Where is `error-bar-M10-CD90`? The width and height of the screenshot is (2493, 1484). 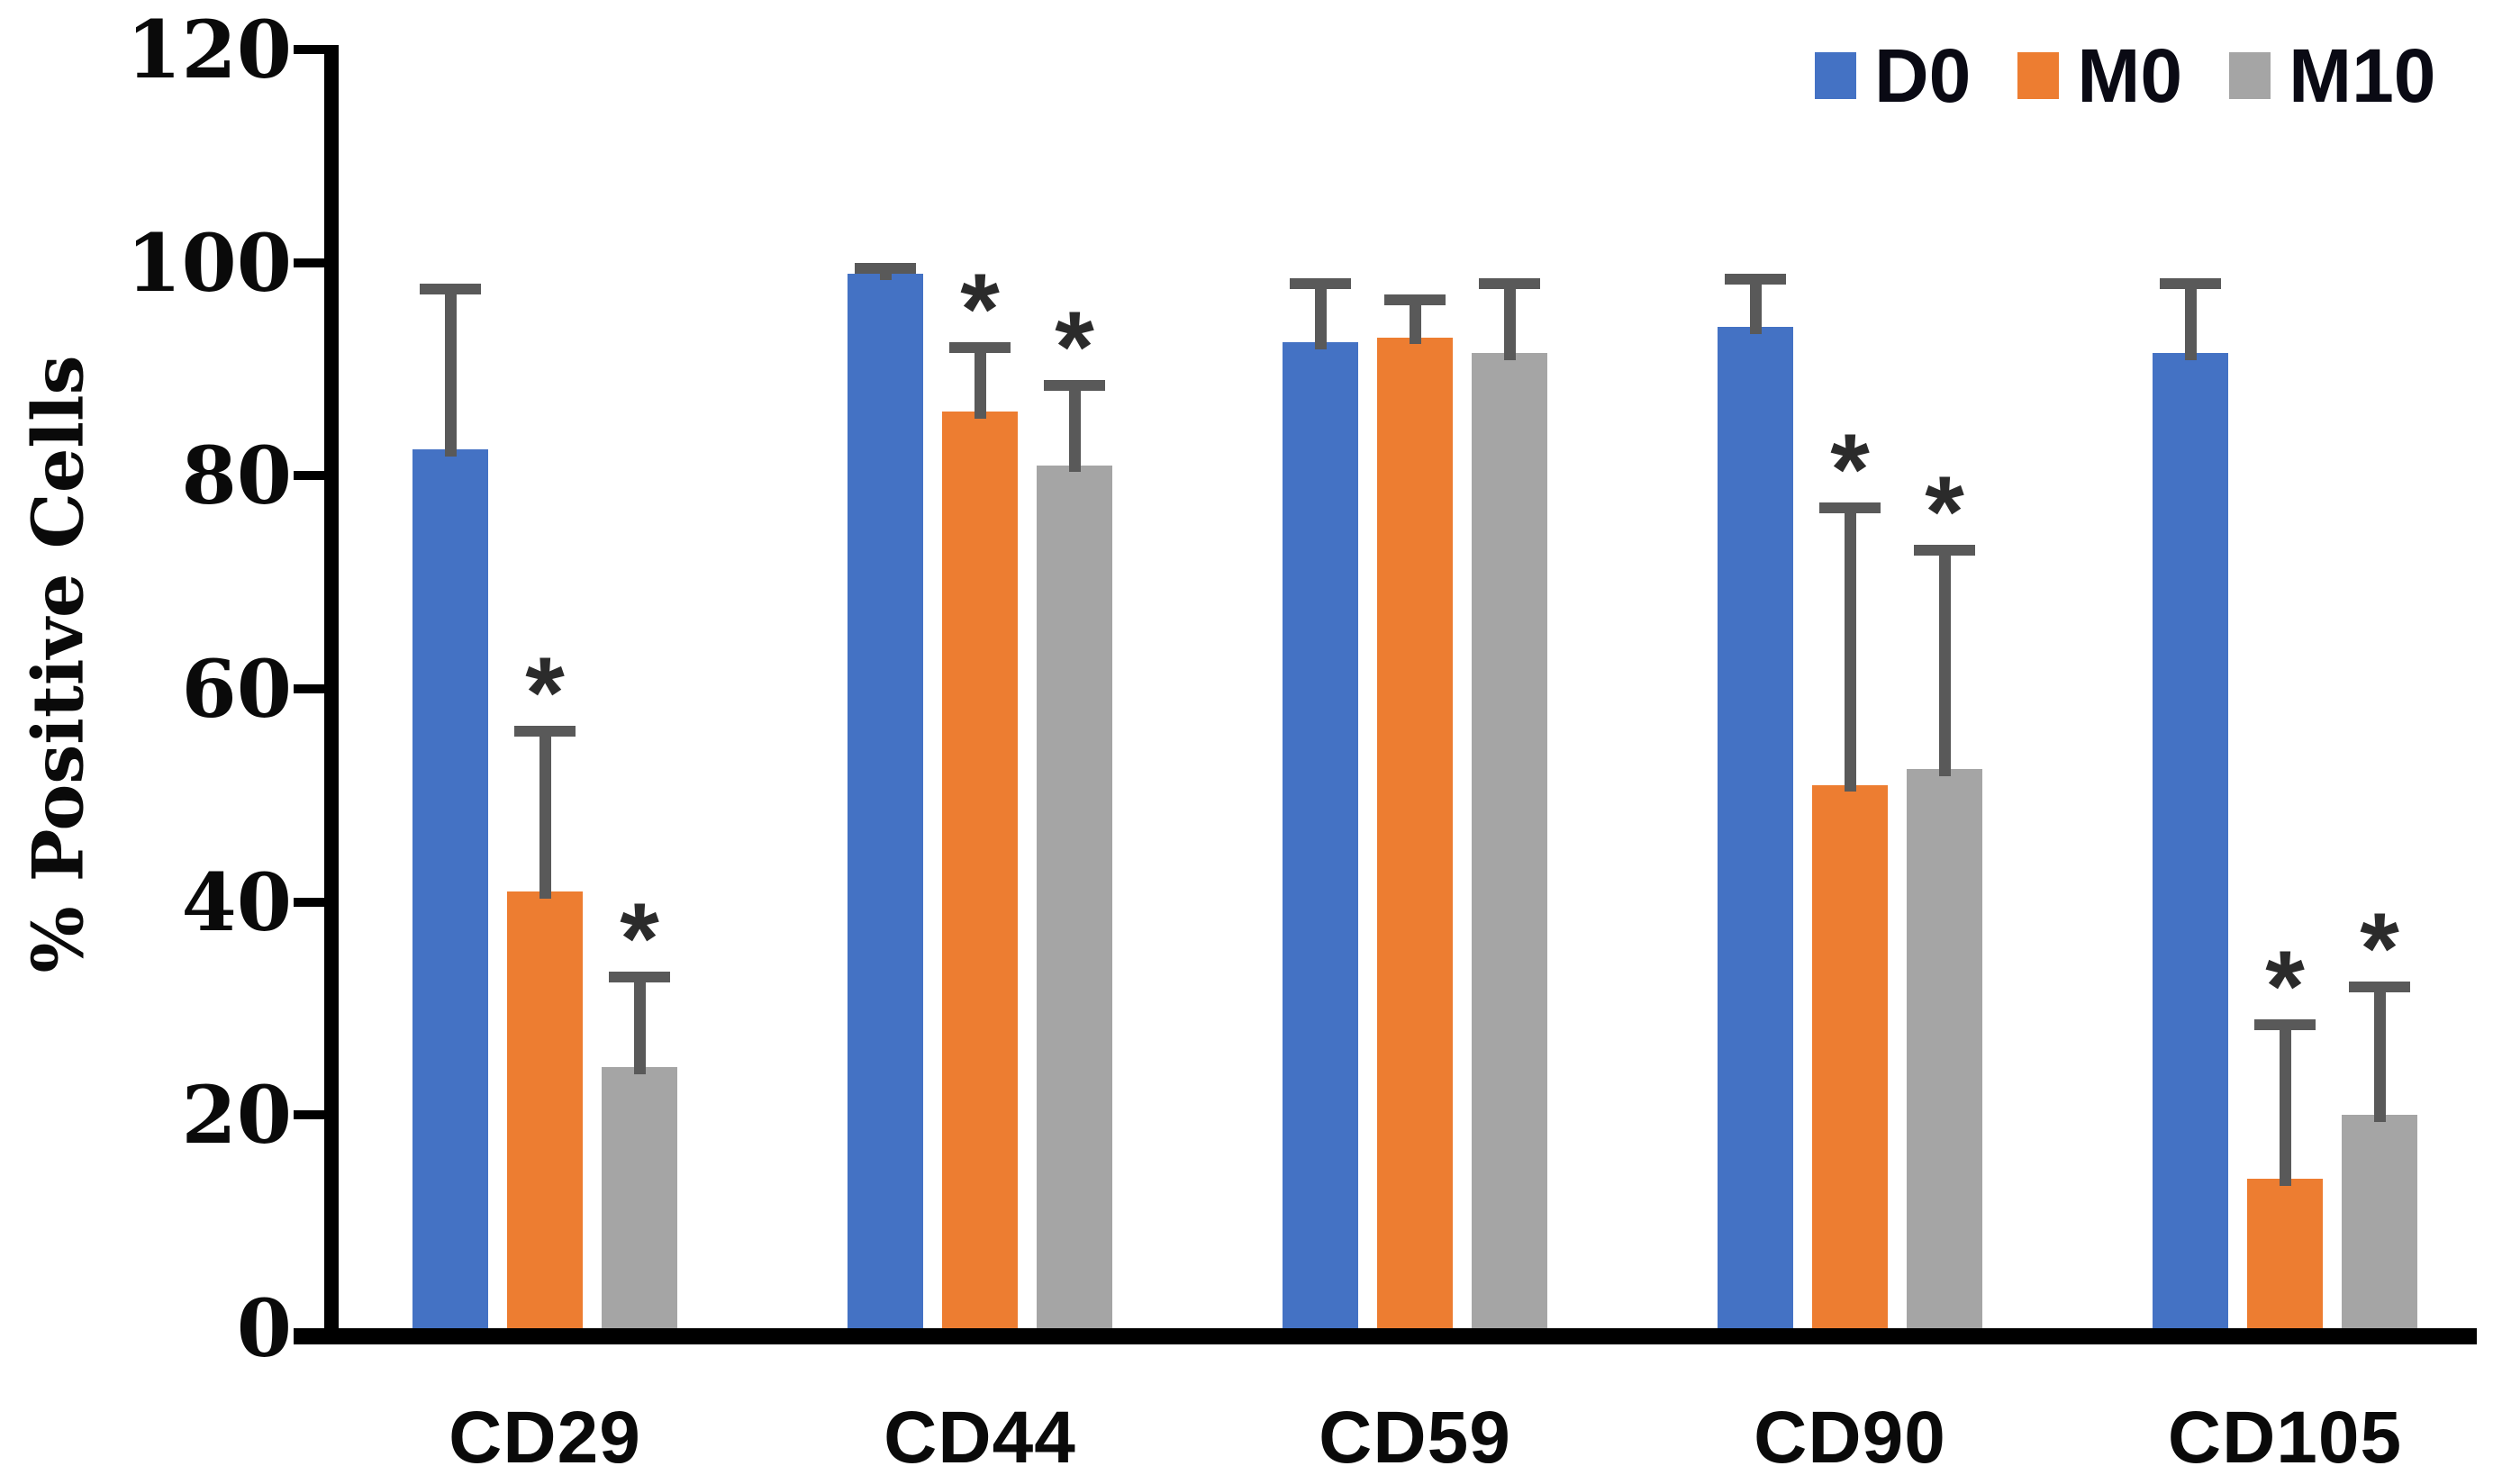
error-bar-M10-CD90 is located at coordinates (1945, 660).